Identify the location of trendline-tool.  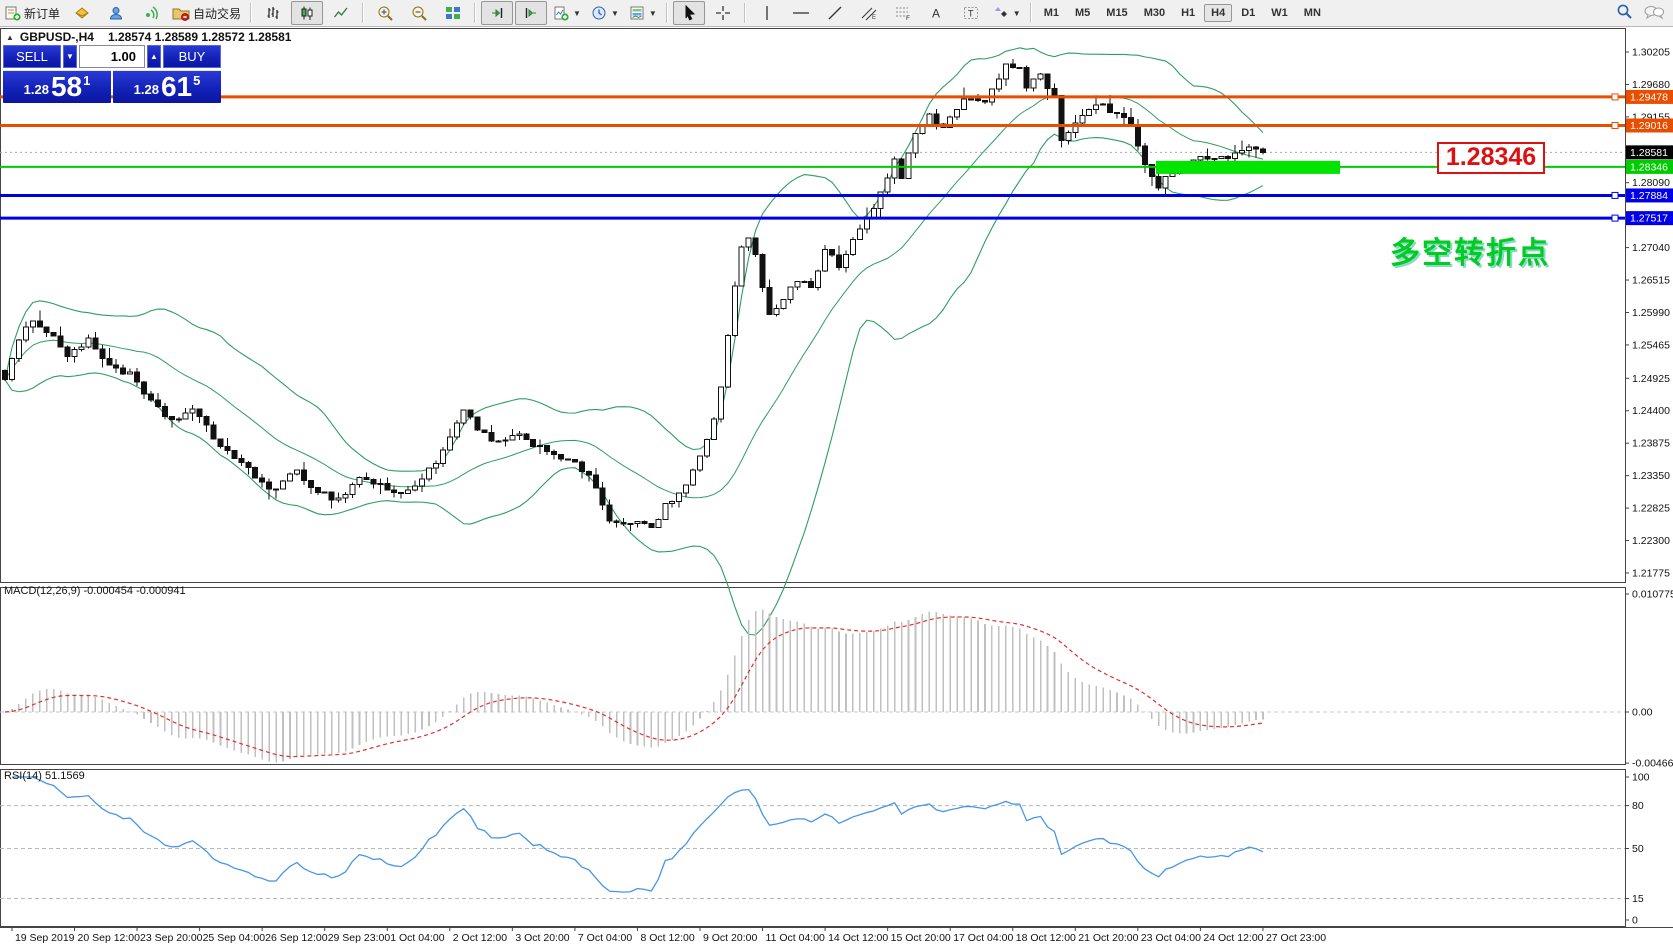
(835, 13).